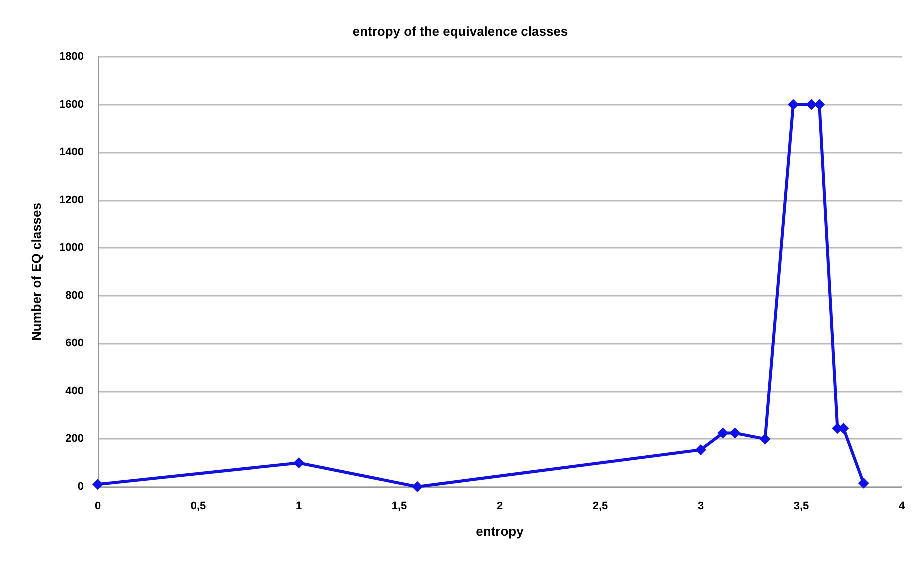 Image resolution: width=921 pixels, height=565 pixels. I want to click on y-tick-label: 400, so click(75, 391).